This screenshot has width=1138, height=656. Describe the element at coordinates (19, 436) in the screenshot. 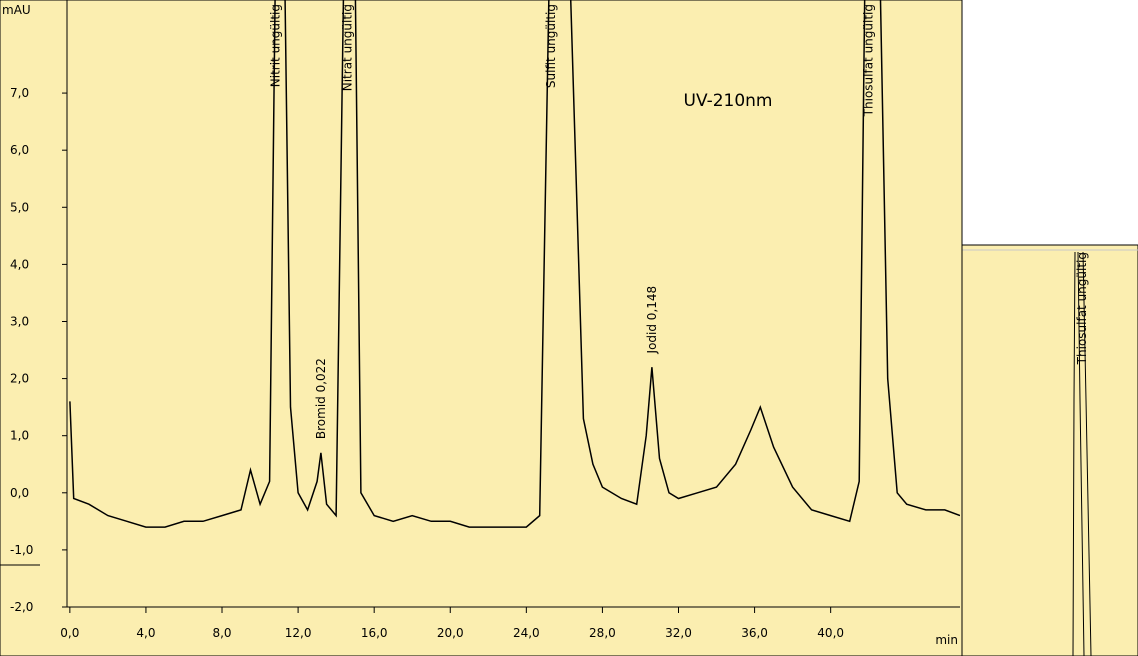

I see `y-tick-label: 1,0` at that location.